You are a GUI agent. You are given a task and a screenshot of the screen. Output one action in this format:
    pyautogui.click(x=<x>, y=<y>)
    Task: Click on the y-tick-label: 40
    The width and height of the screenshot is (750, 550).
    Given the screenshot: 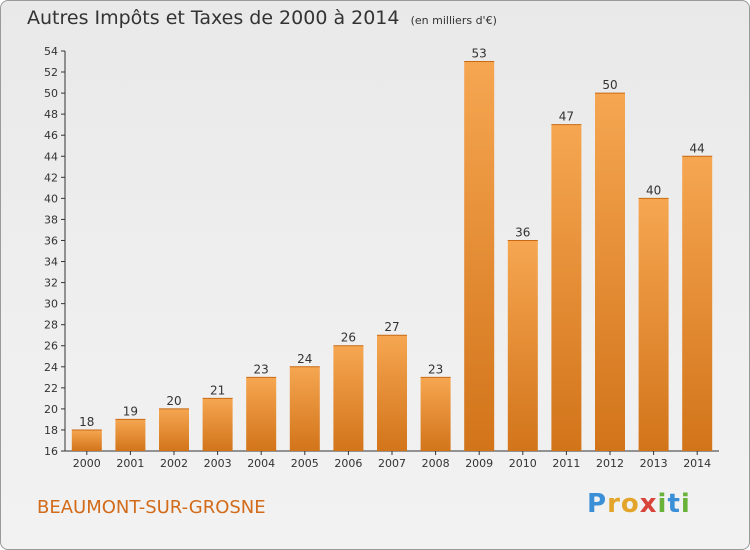 What is the action you would take?
    pyautogui.click(x=51, y=198)
    